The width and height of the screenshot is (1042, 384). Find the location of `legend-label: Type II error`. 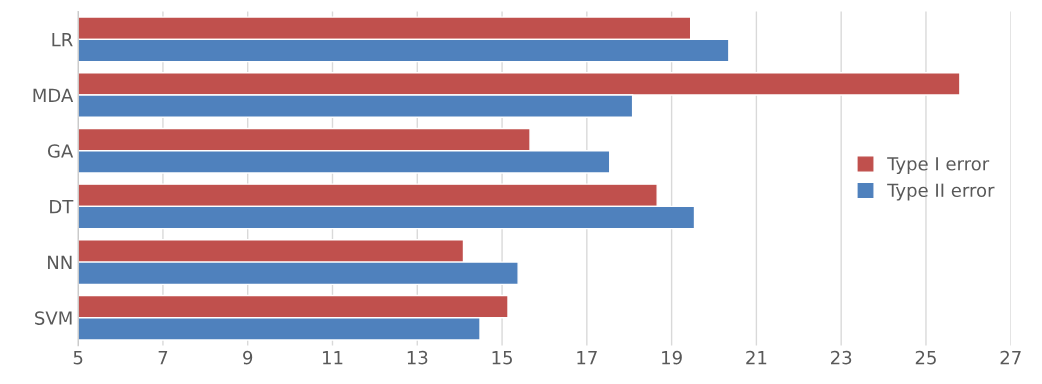

legend-label: Type II error is located at coordinates (941, 192).